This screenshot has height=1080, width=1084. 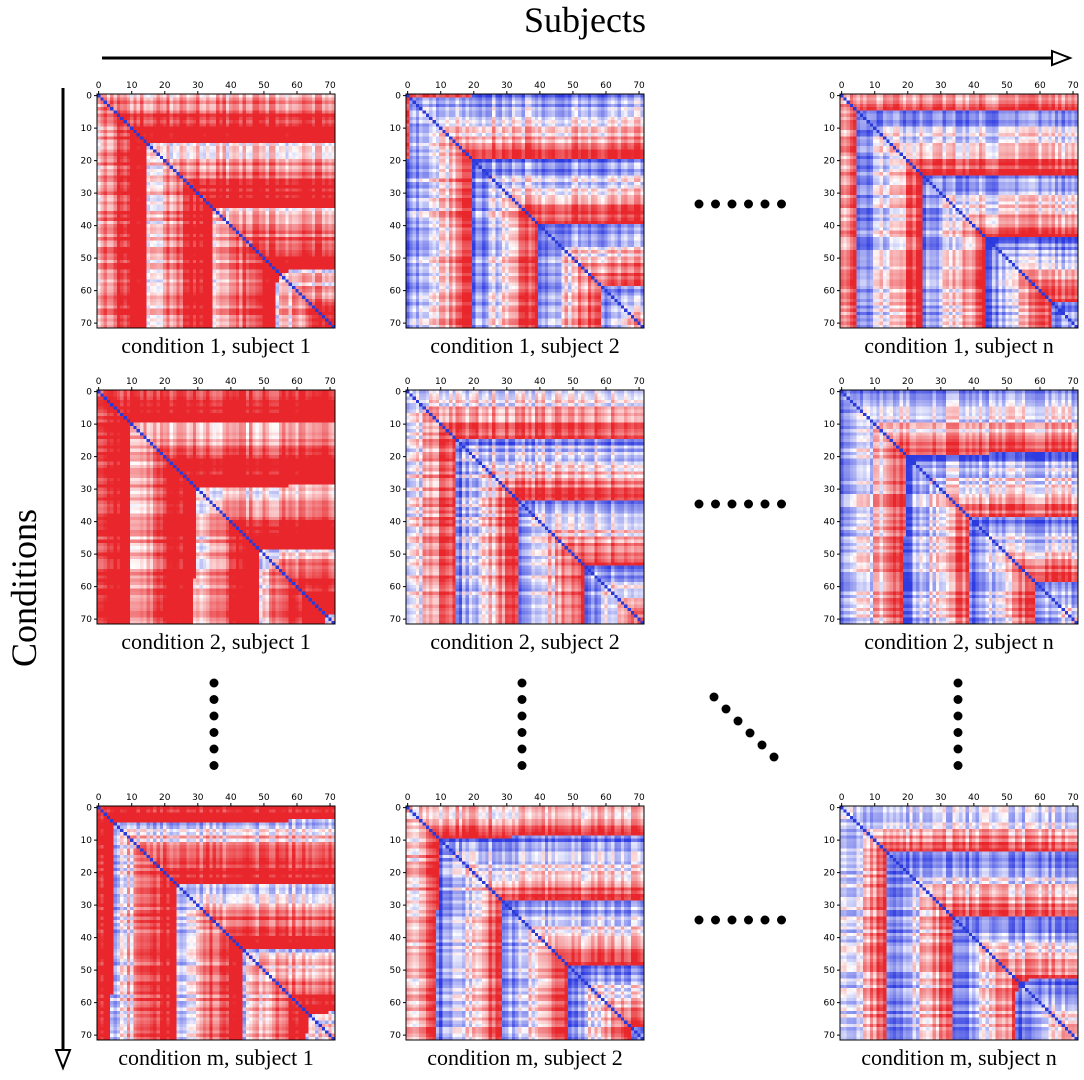 I want to click on panel-caption: condition 1, subject 1, so click(x=215, y=345).